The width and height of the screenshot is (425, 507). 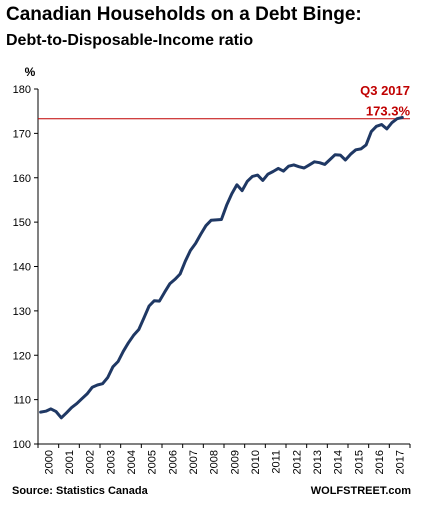 I want to click on x-tick-label: 2013, so click(x=318, y=462).